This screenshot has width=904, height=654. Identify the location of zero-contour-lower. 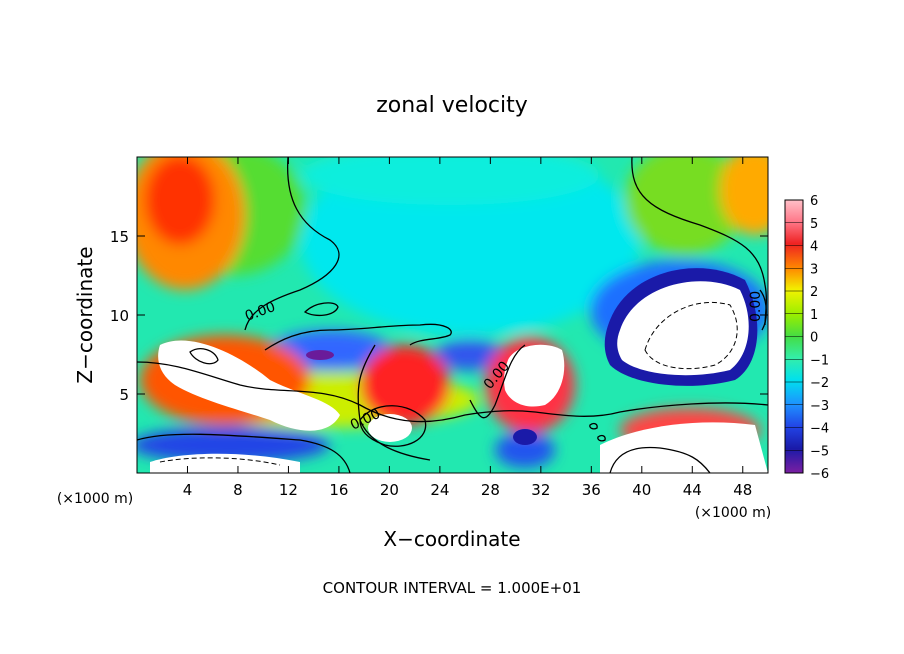
(452, 392).